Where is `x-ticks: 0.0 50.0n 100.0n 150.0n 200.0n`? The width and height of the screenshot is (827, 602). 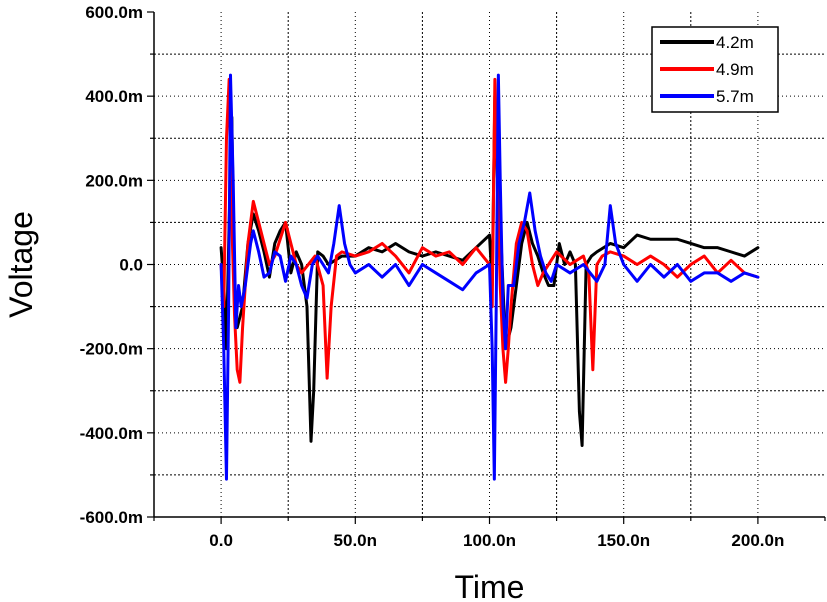
x-ticks: 0.0 50.0n 100.0n 150.0n 200.0n is located at coordinates (496, 540).